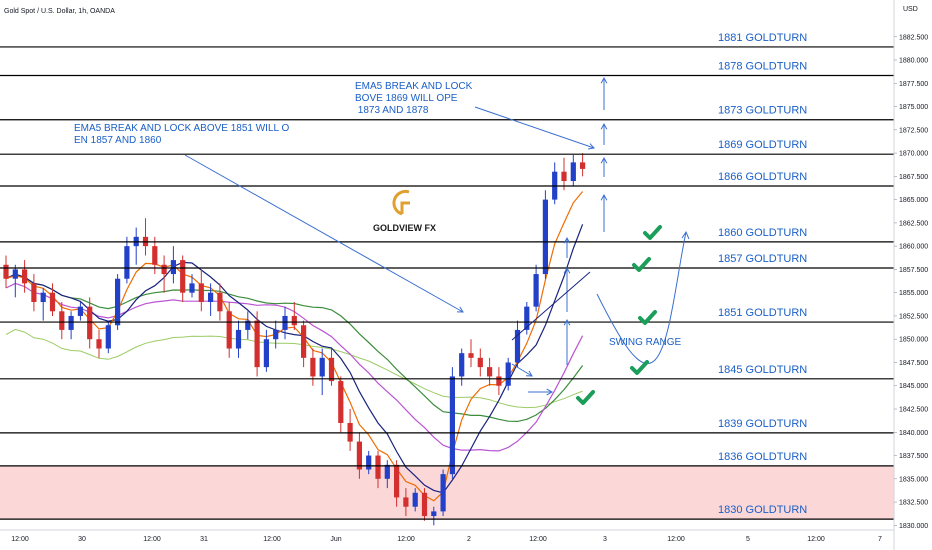 The height and width of the screenshot is (550, 932). I want to click on y-tick-label: 1877.500, so click(913, 84).